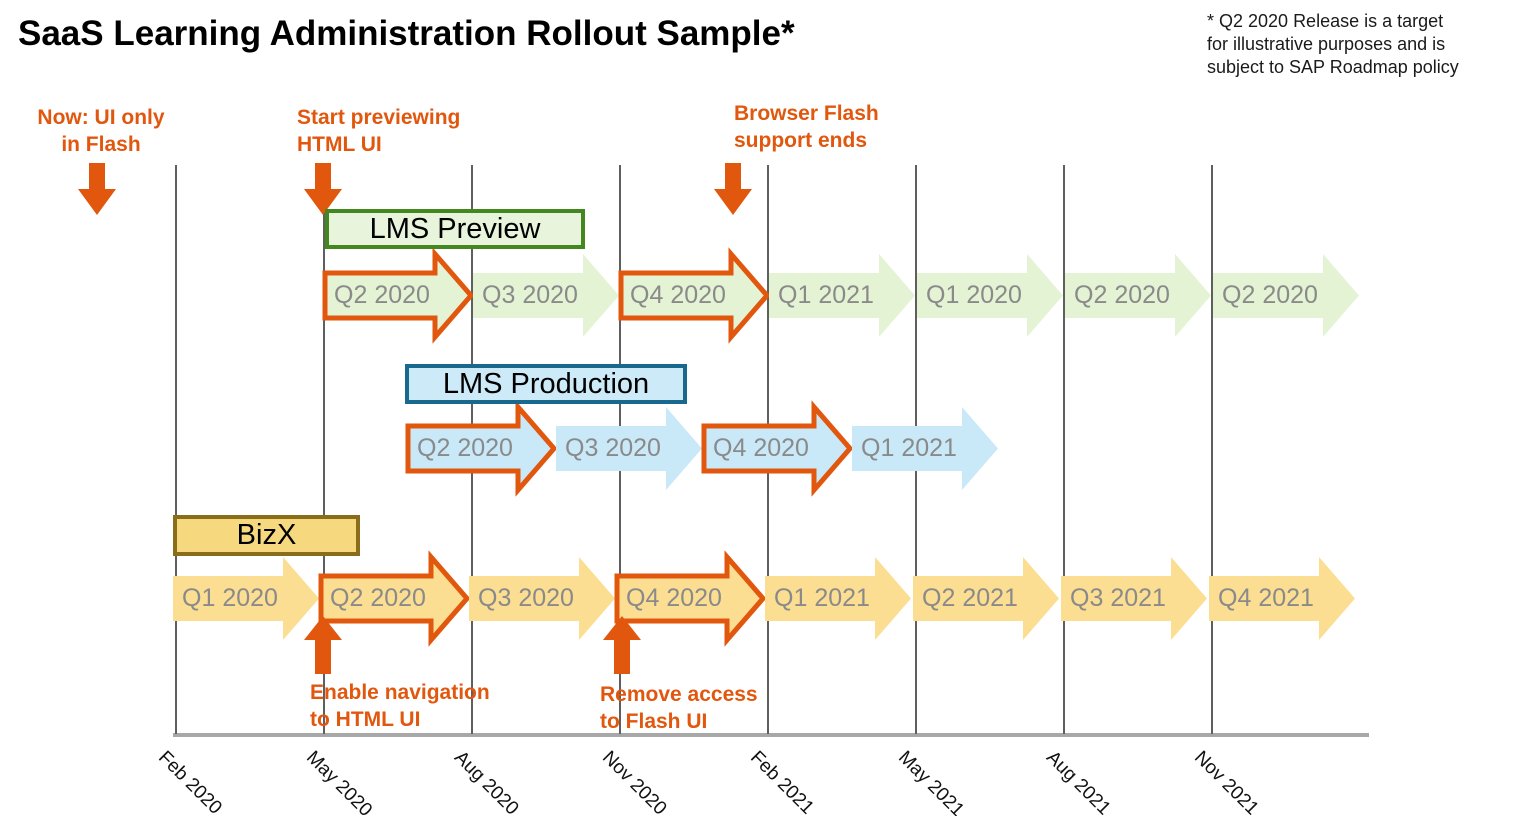 This screenshot has height=816, width=1539. What do you see at coordinates (931, 781) in the screenshot?
I see `axis-tick-label: May 2021` at bounding box center [931, 781].